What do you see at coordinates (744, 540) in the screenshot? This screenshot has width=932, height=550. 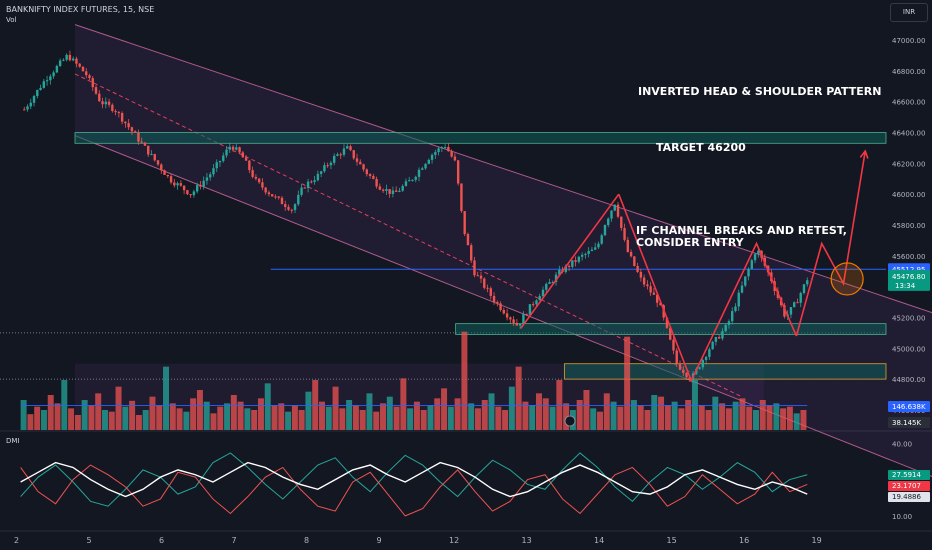 I see `time-axis-tick-10: 16` at bounding box center [744, 540].